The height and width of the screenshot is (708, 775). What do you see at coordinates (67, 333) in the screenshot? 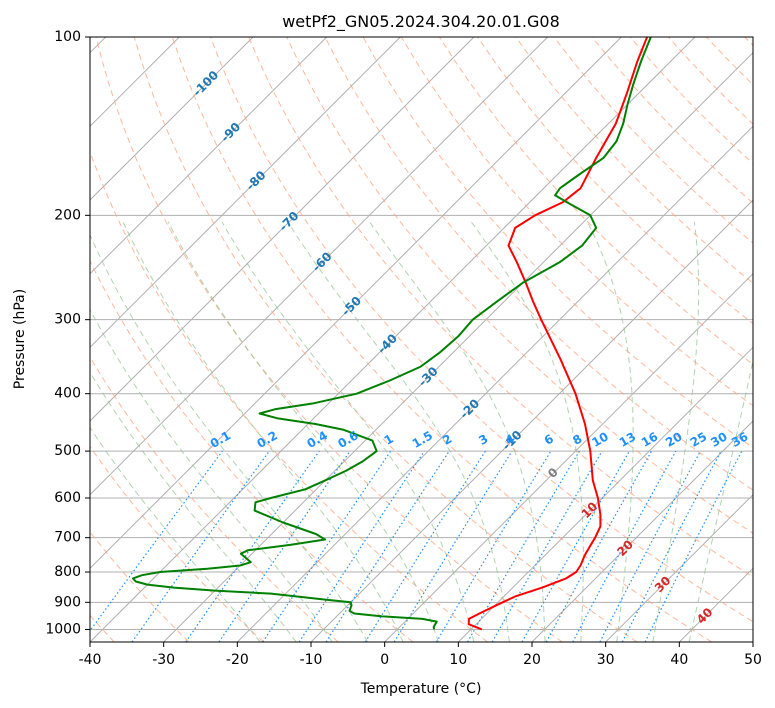
I see `y-axis-ticks: 100 200 300 400 500 600 700 800 900 1000` at bounding box center [67, 333].